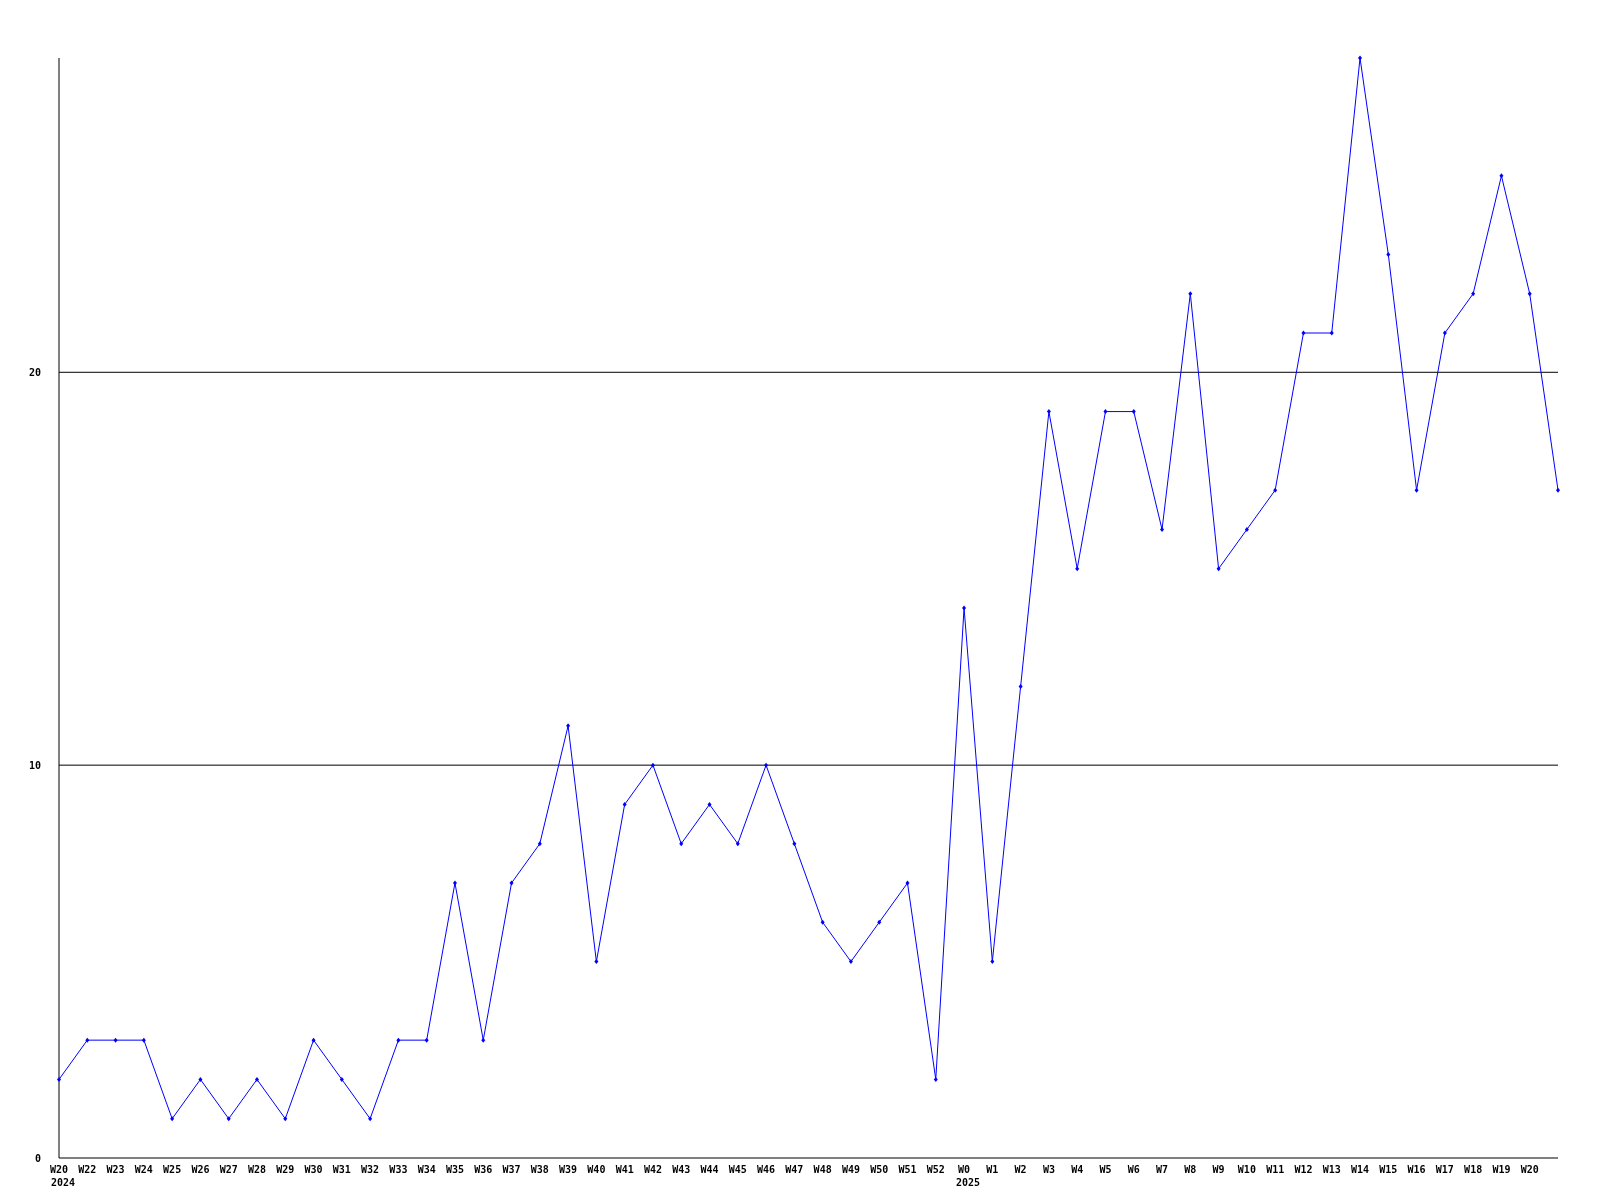  What do you see at coordinates (1105, 1169) in the screenshot?
I see `x-tick-label: W5` at bounding box center [1105, 1169].